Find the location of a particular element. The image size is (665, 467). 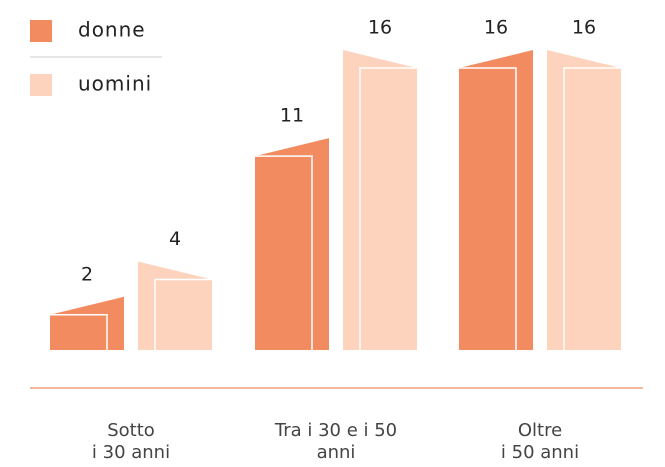

legend-label: uomini is located at coordinates (115, 84).